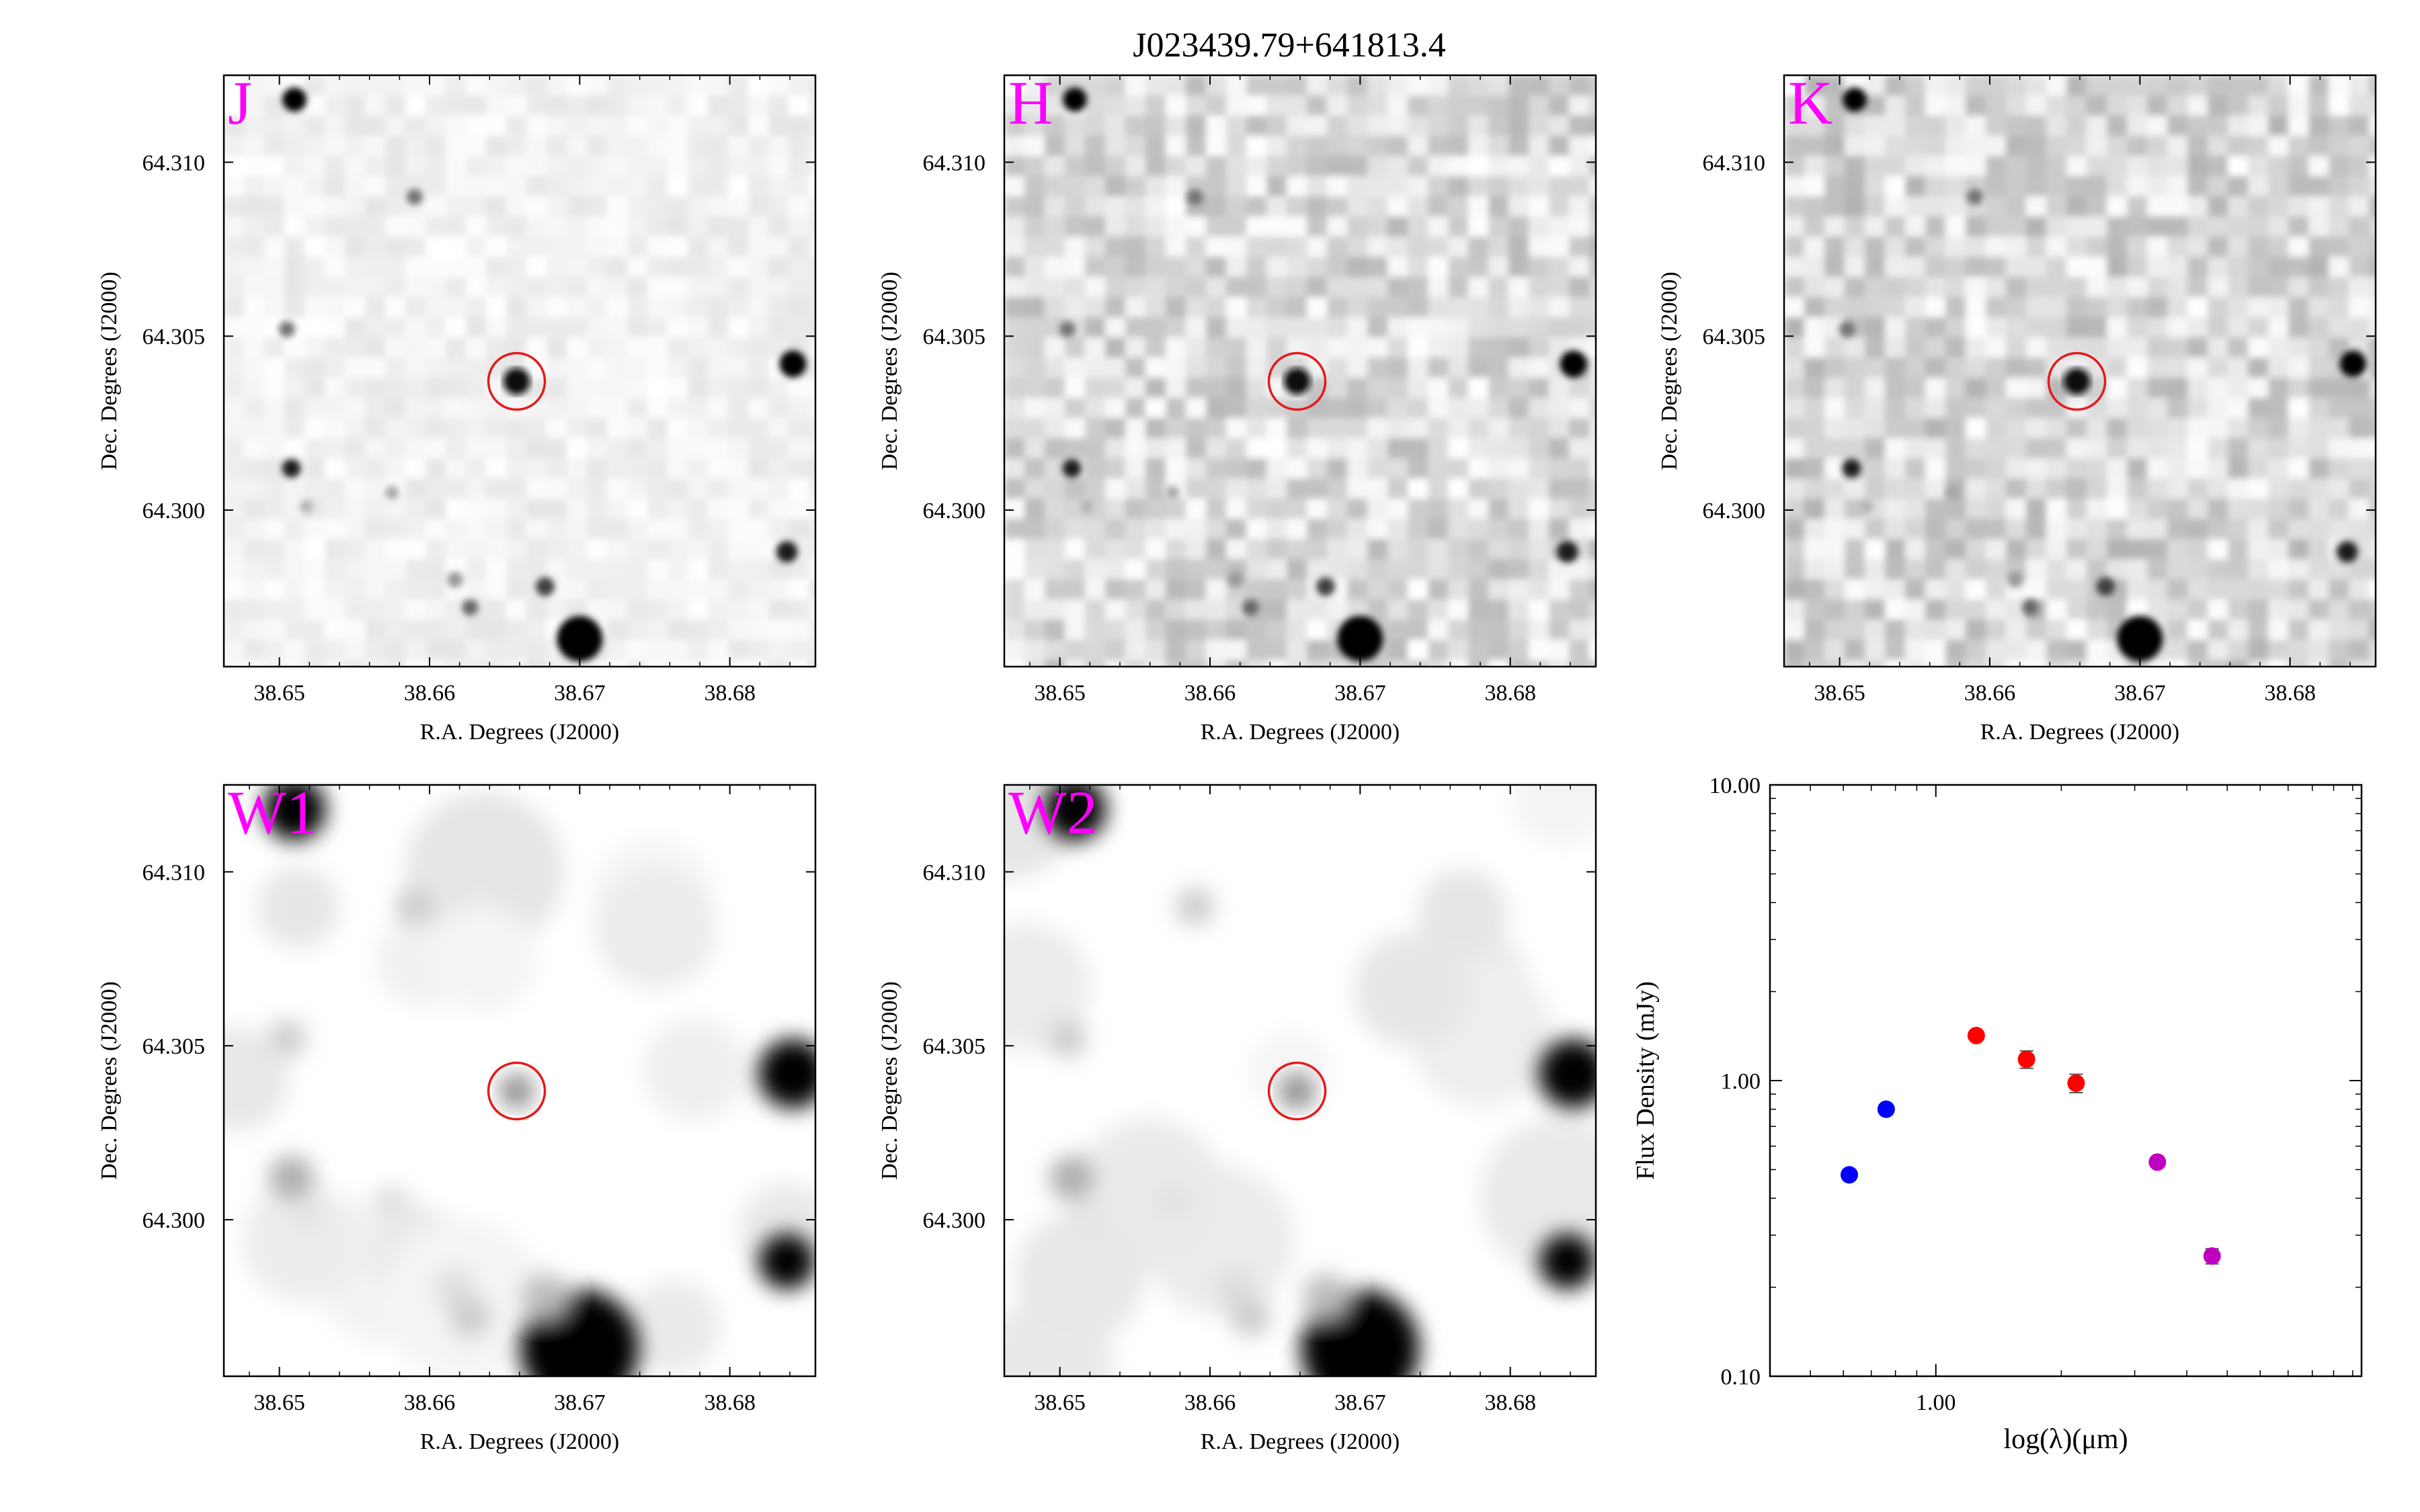 The image size is (2420, 1512). Describe the element at coordinates (2290, 694) in the screenshot. I see `x-tick-label: 38.68` at that location.